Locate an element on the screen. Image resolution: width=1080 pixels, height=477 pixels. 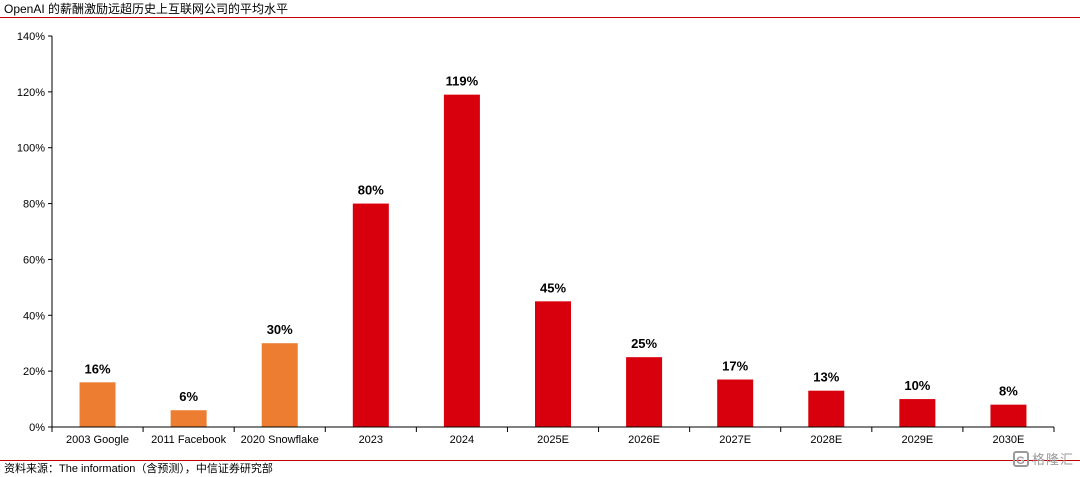
data-label: 13% is located at coordinates (826, 377).